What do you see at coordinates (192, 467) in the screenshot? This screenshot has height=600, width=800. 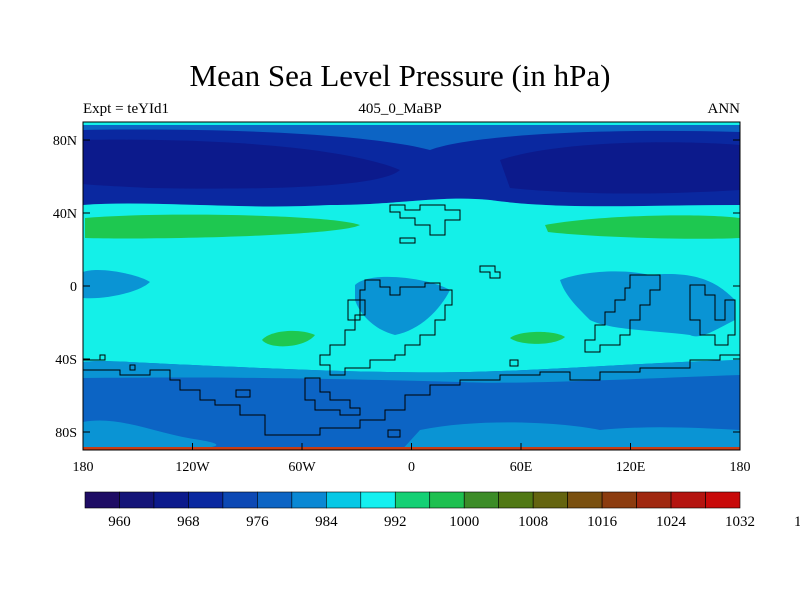 I see `lon-tick-label: 120W` at bounding box center [192, 467].